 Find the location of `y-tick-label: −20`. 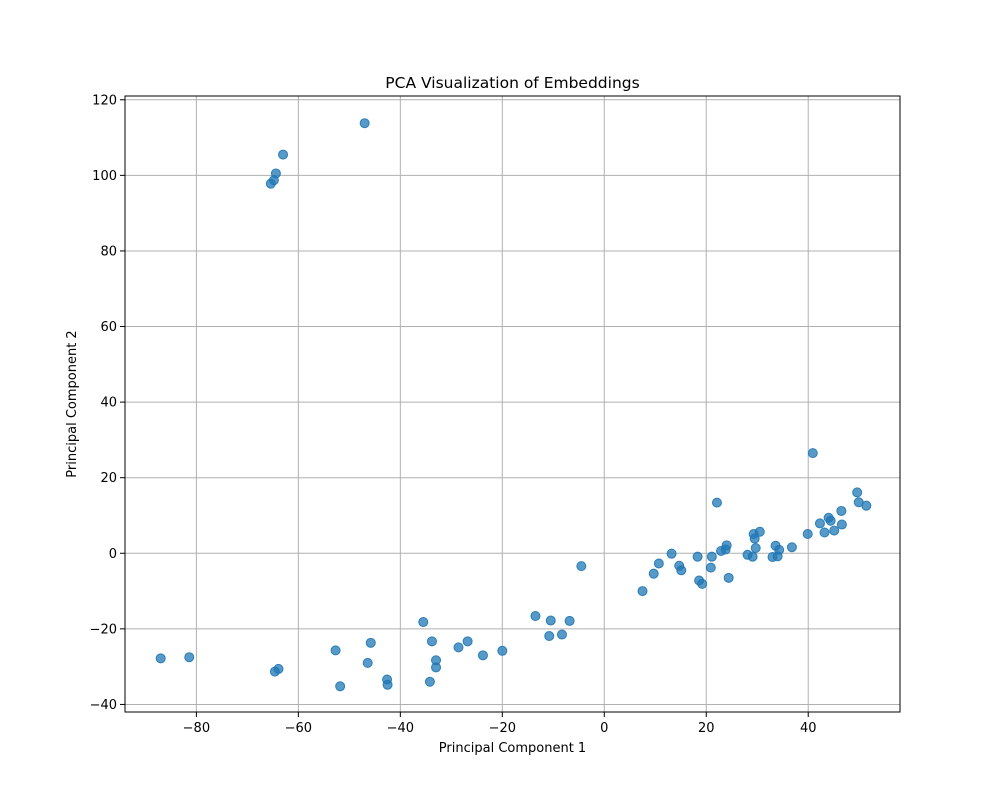

y-tick-label: −20 is located at coordinates (103, 629).